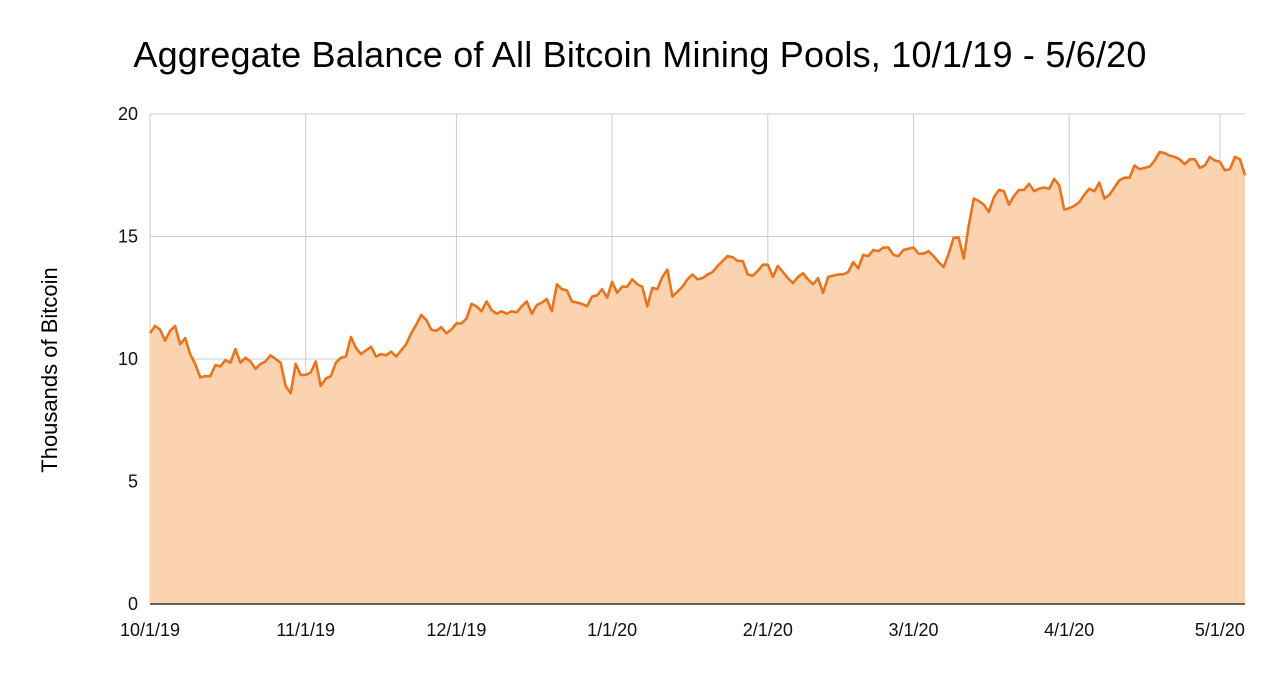 The width and height of the screenshot is (1280, 674). I want to click on x-tick-label: 1/1/20, so click(612, 630).